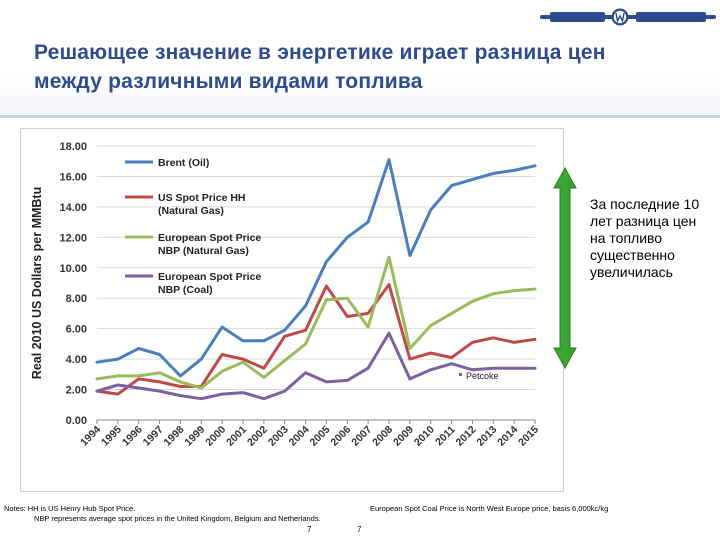 The height and width of the screenshot is (540, 720). Describe the element at coordinates (360, 116) in the screenshot. I see `header-divider` at that location.